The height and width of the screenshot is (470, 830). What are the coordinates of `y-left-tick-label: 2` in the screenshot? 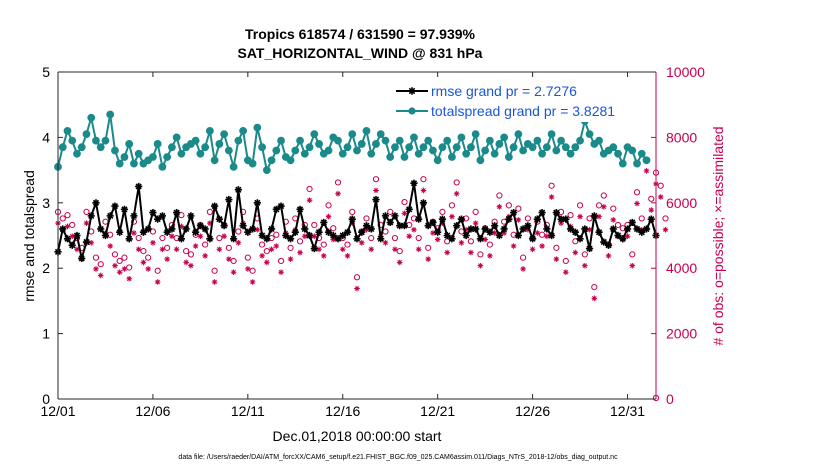 It's located at (46, 268).